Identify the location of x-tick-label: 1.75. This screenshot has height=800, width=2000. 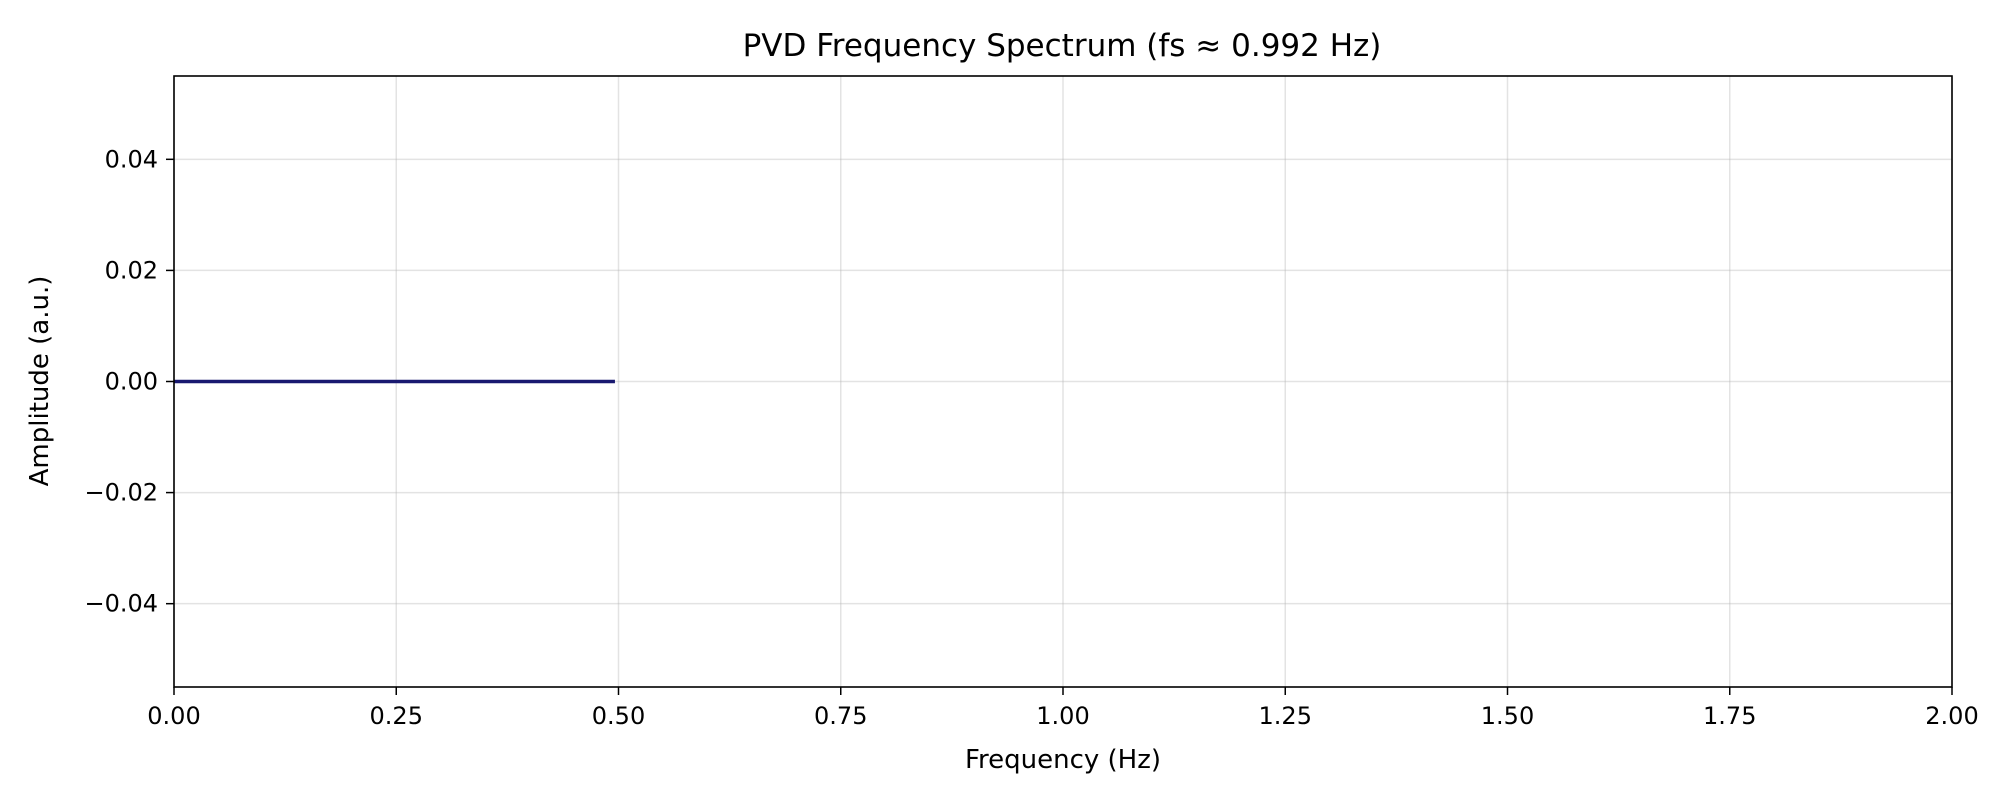
(1729, 716).